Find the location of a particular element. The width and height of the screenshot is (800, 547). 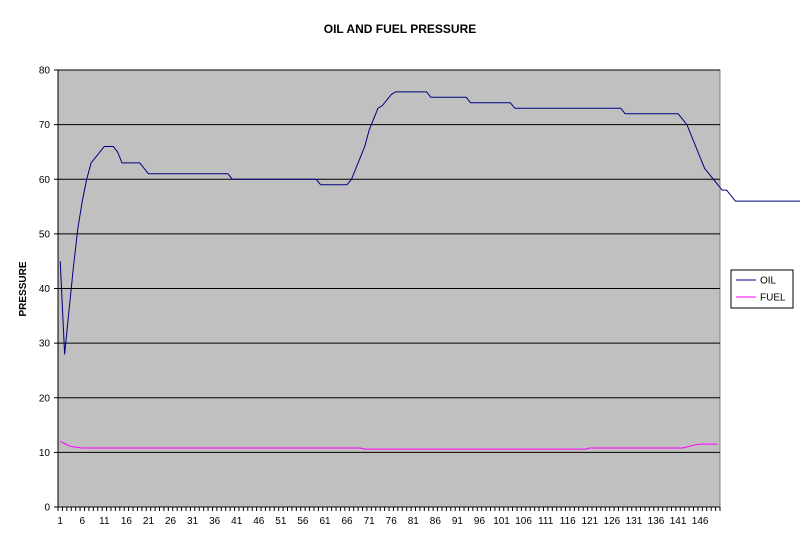

x-tick-label: 81 is located at coordinates (414, 521).